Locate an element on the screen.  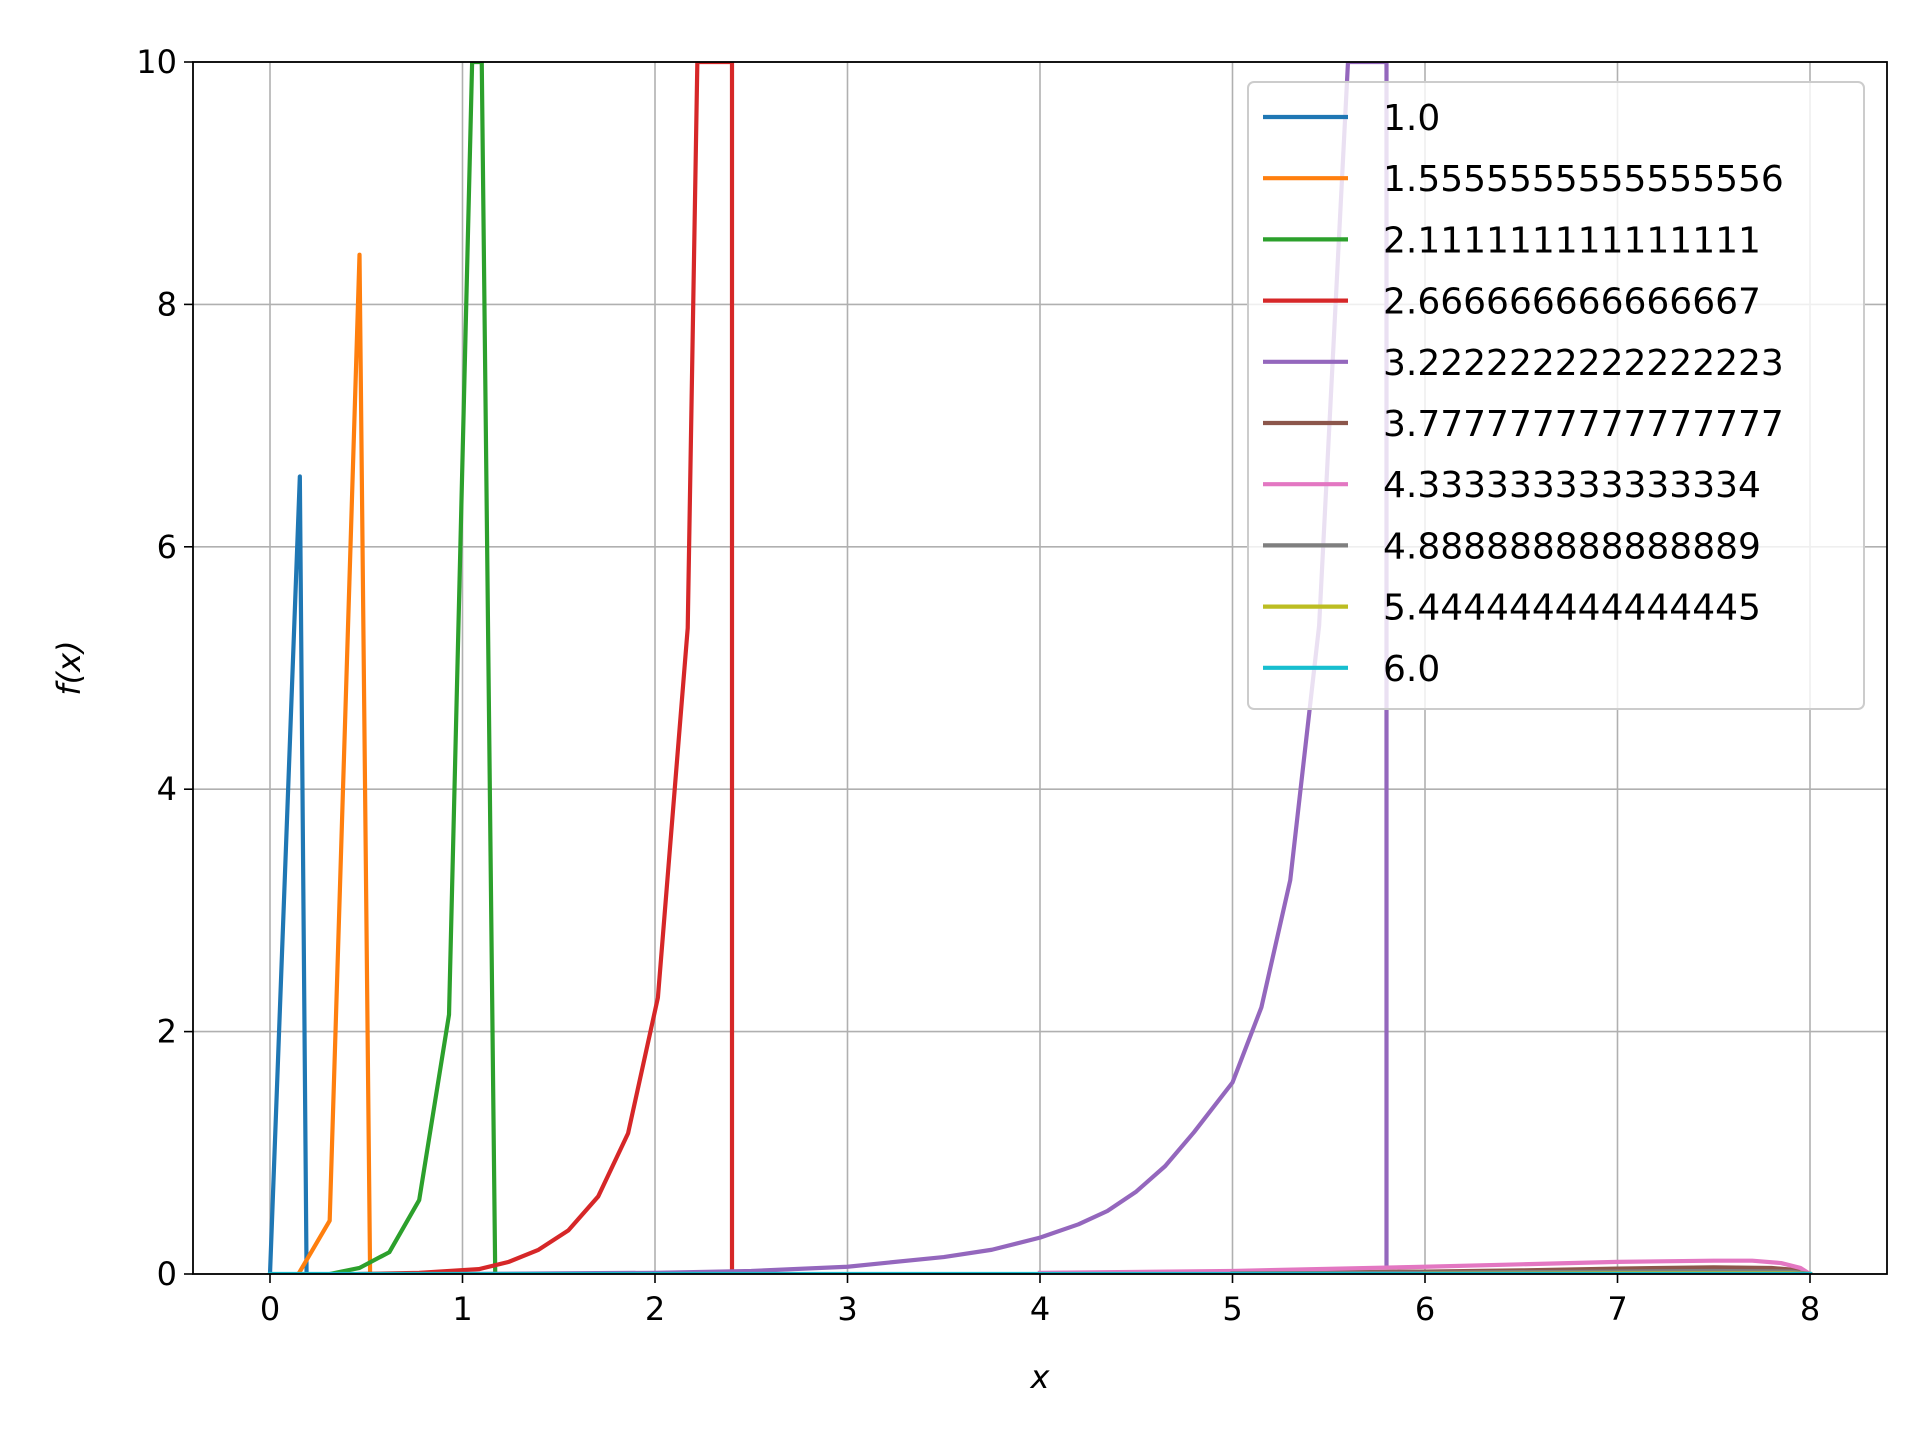
x-tick-label: 6 is located at coordinates (1425, 1309).